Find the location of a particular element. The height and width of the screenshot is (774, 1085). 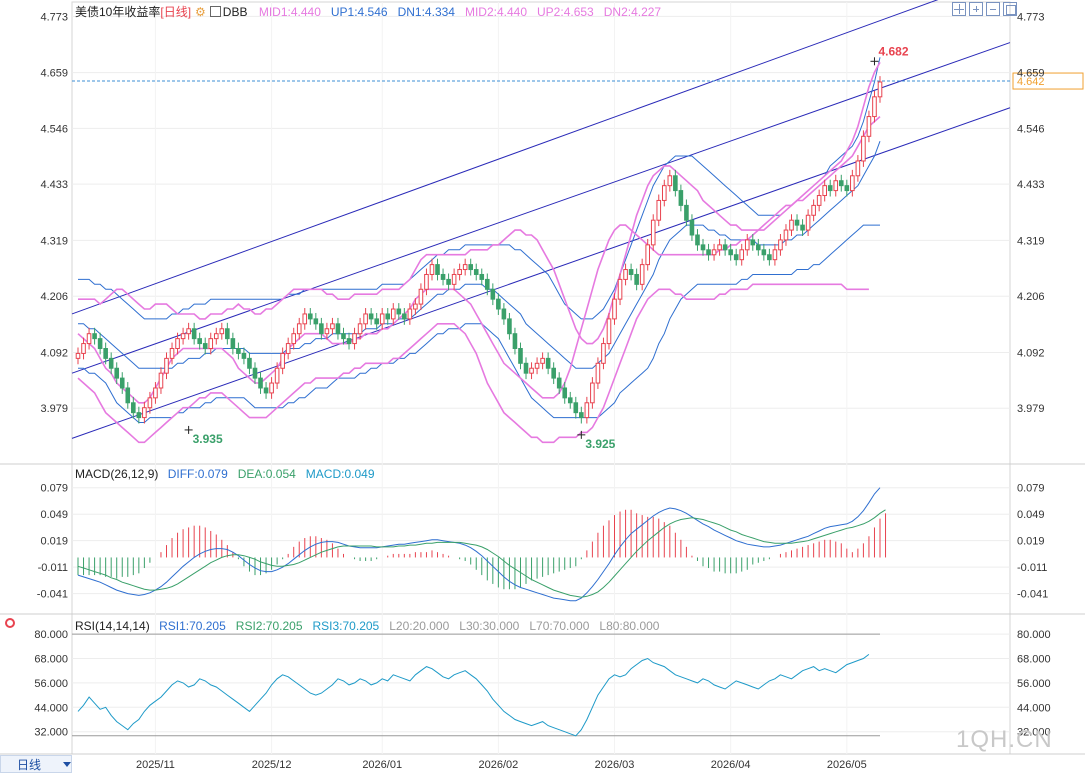

indicator-name: DBB is located at coordinates (235, 12).